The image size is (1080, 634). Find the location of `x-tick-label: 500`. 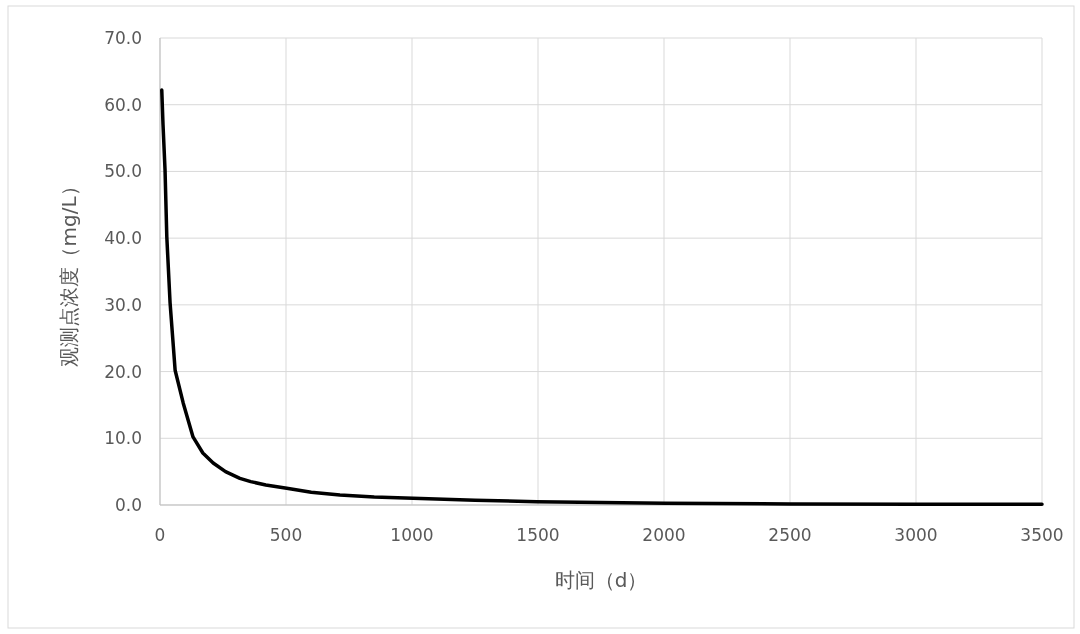

x-tick-label: 500 is located at coordinates (286, 535).